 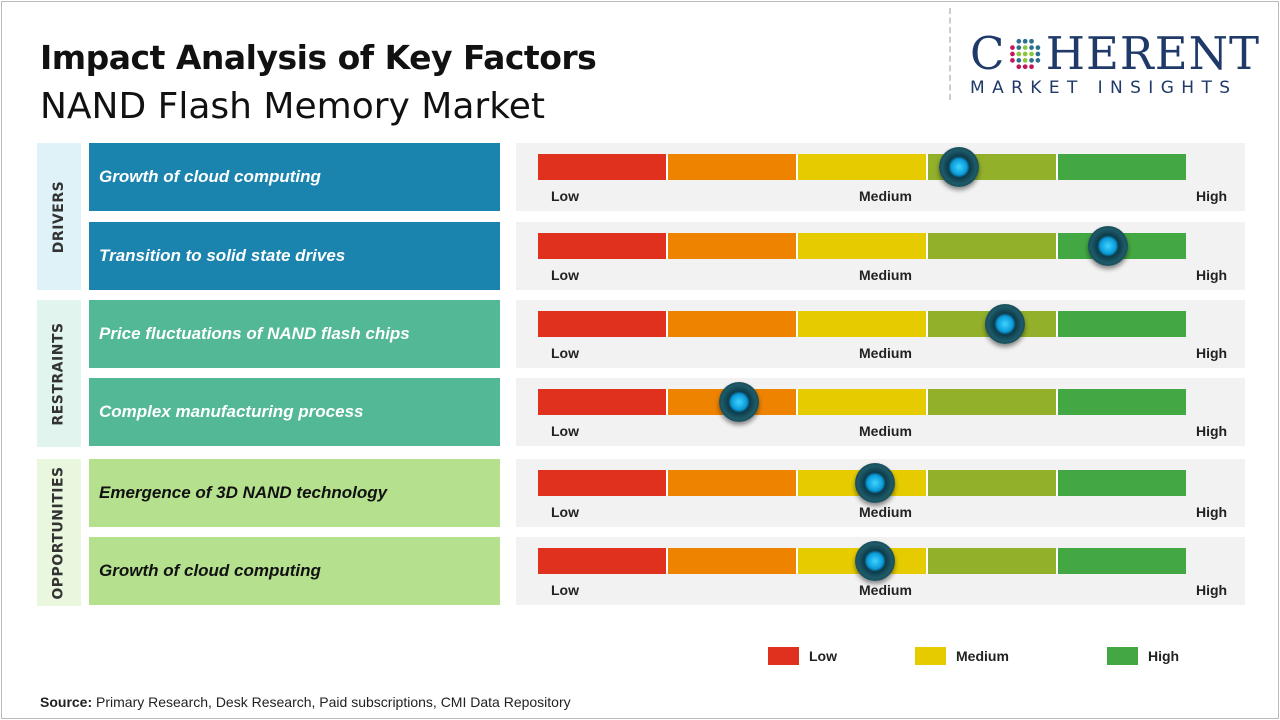 What do you see at coordinates (66, 702) in the screenshot?
I see `source-label: Source:` at bounding box center [66, 702].